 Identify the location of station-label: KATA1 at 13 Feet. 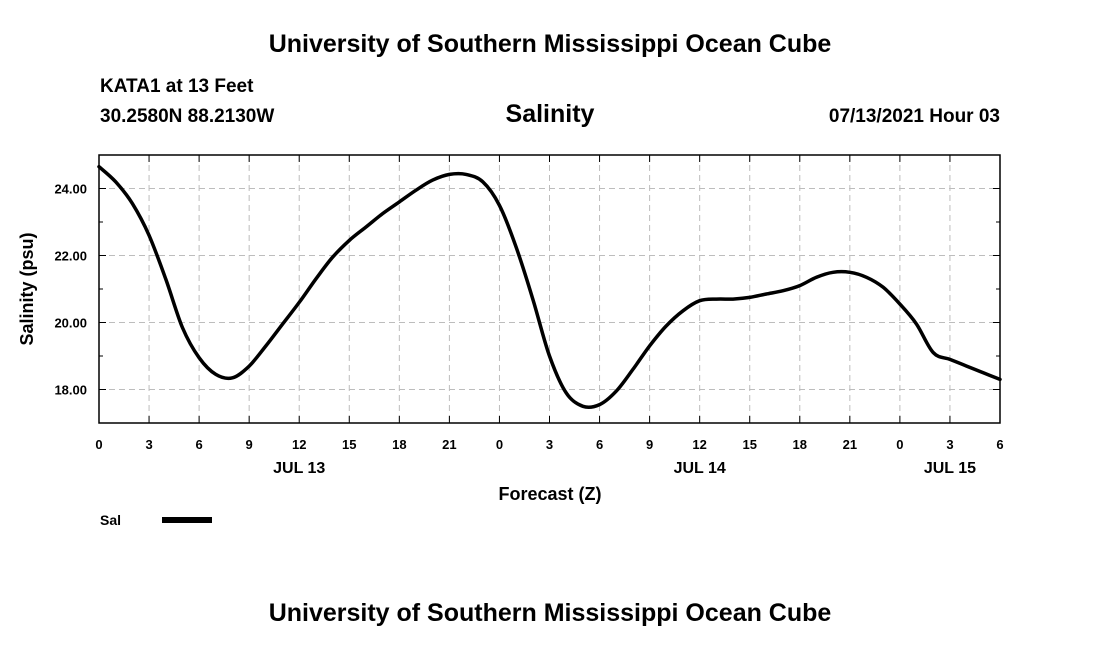
(177, 86).